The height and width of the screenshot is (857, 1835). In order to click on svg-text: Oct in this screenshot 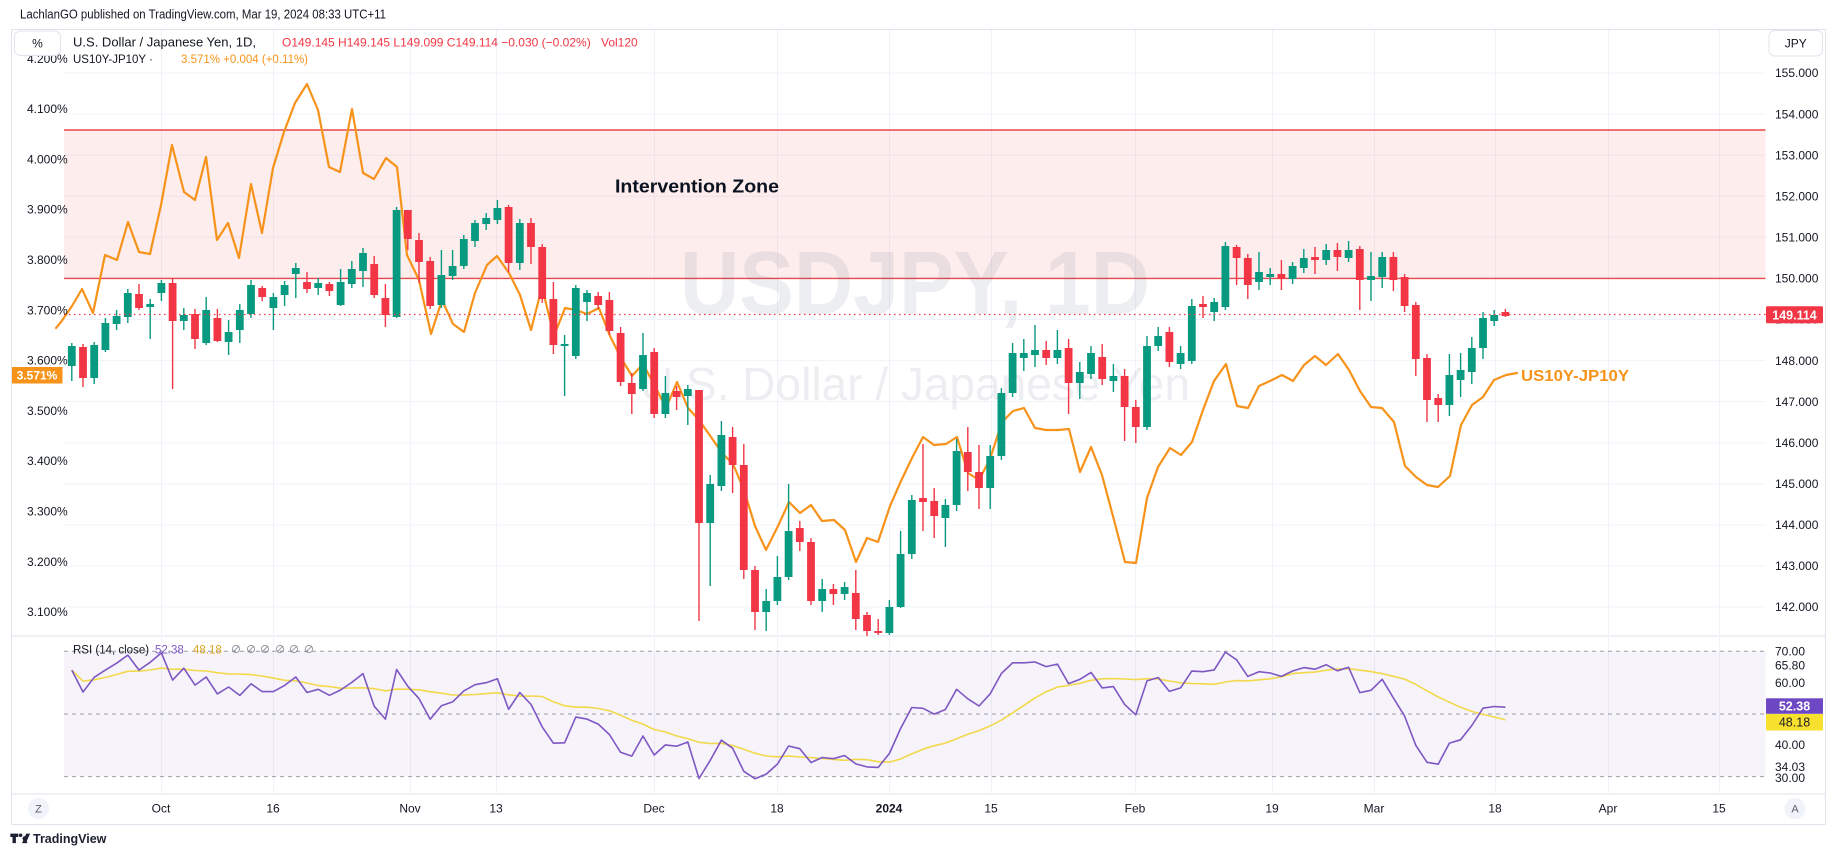, I will do `click(161, 809)`.